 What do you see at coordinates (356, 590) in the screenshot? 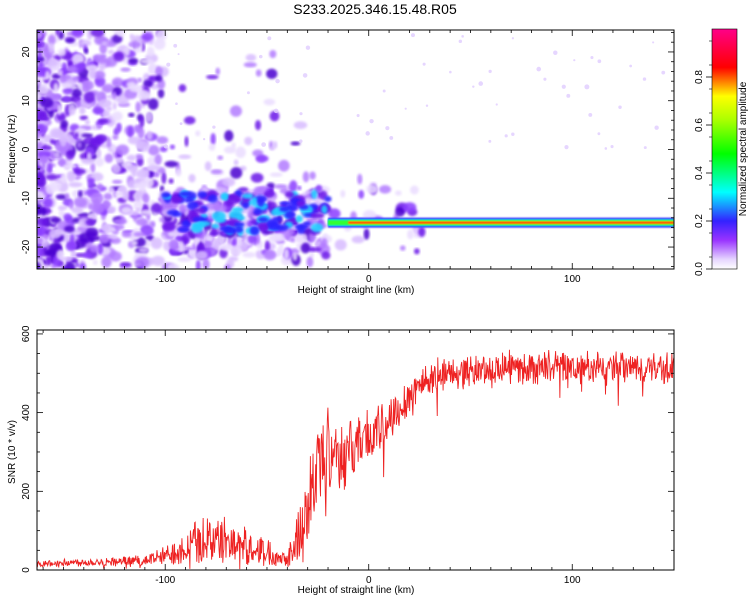
I see `snr-x-label: Height of straight line (km)` at bounding box center [356, 590].